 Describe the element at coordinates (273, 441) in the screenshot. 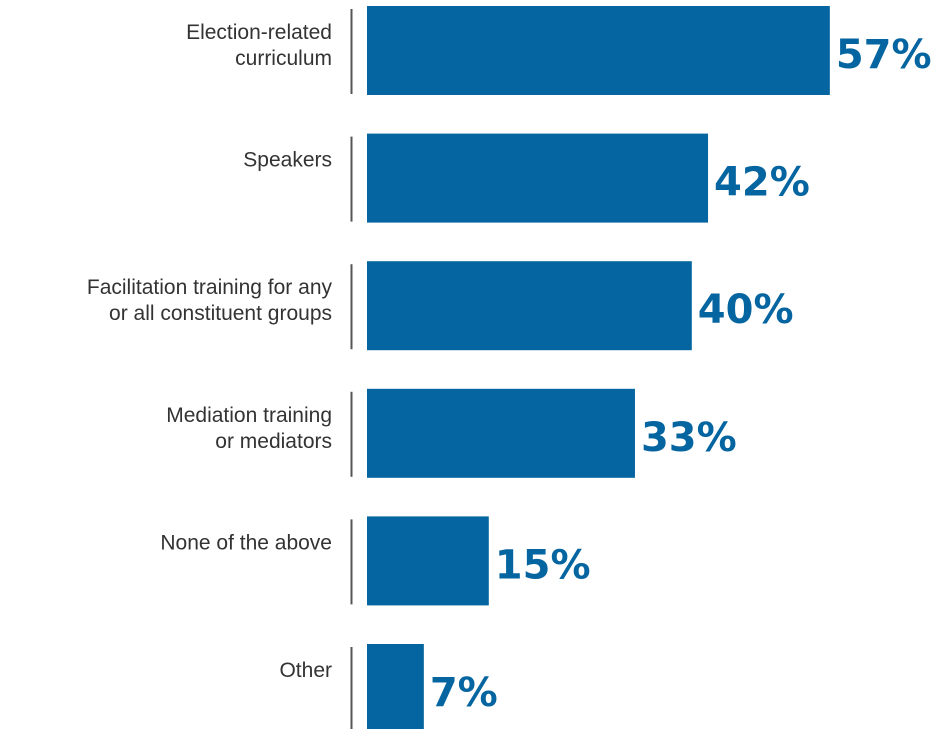

I see `category-label: or mediators` at that location.